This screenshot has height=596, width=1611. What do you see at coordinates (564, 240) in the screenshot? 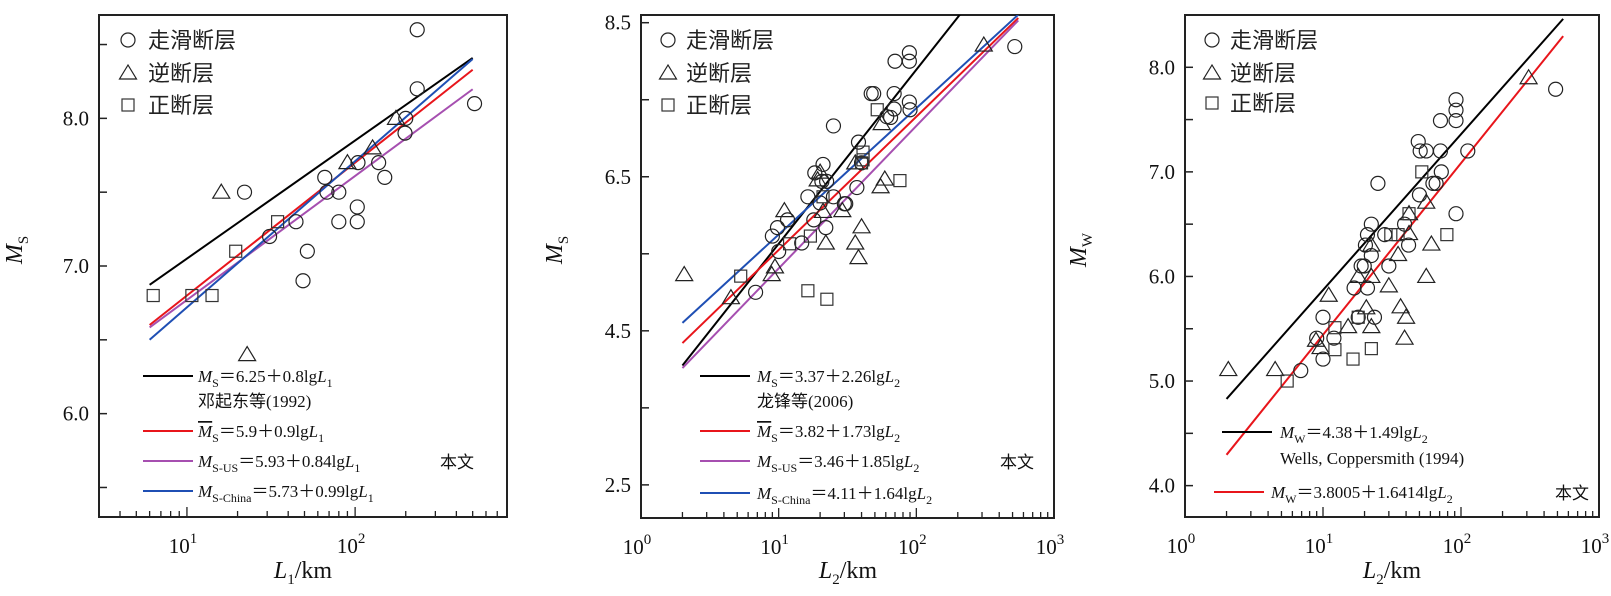
I see `text-part: S` at bounding box center [564, 240].